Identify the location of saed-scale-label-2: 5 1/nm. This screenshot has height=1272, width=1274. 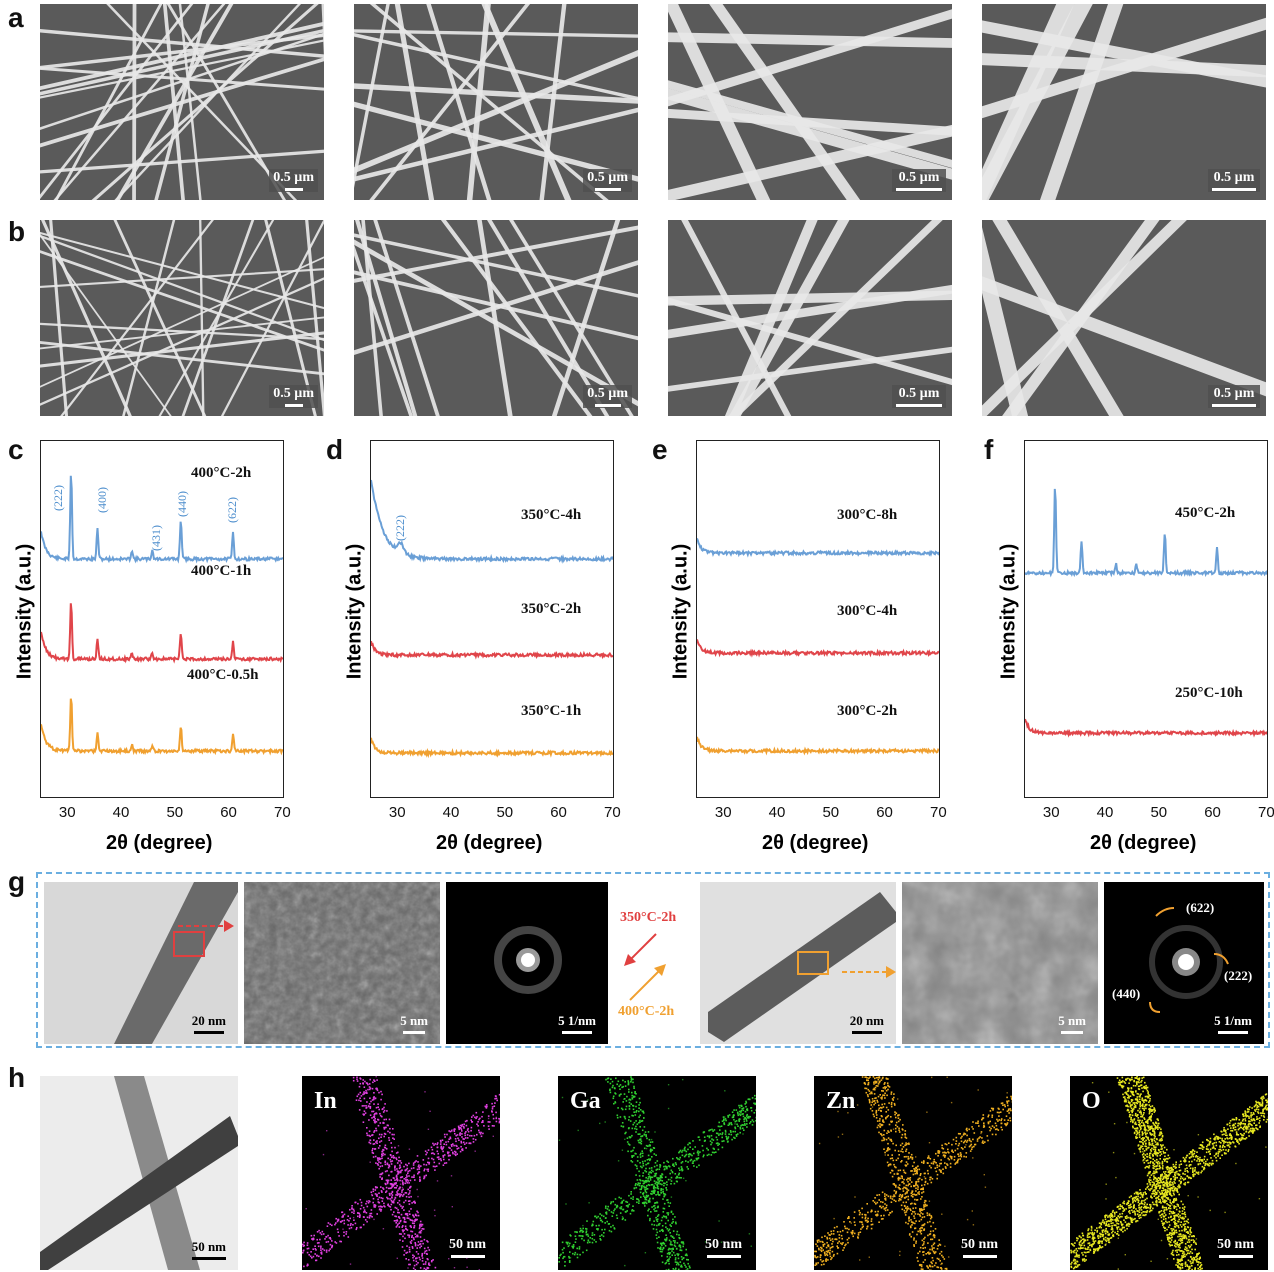
(1233, 1020).